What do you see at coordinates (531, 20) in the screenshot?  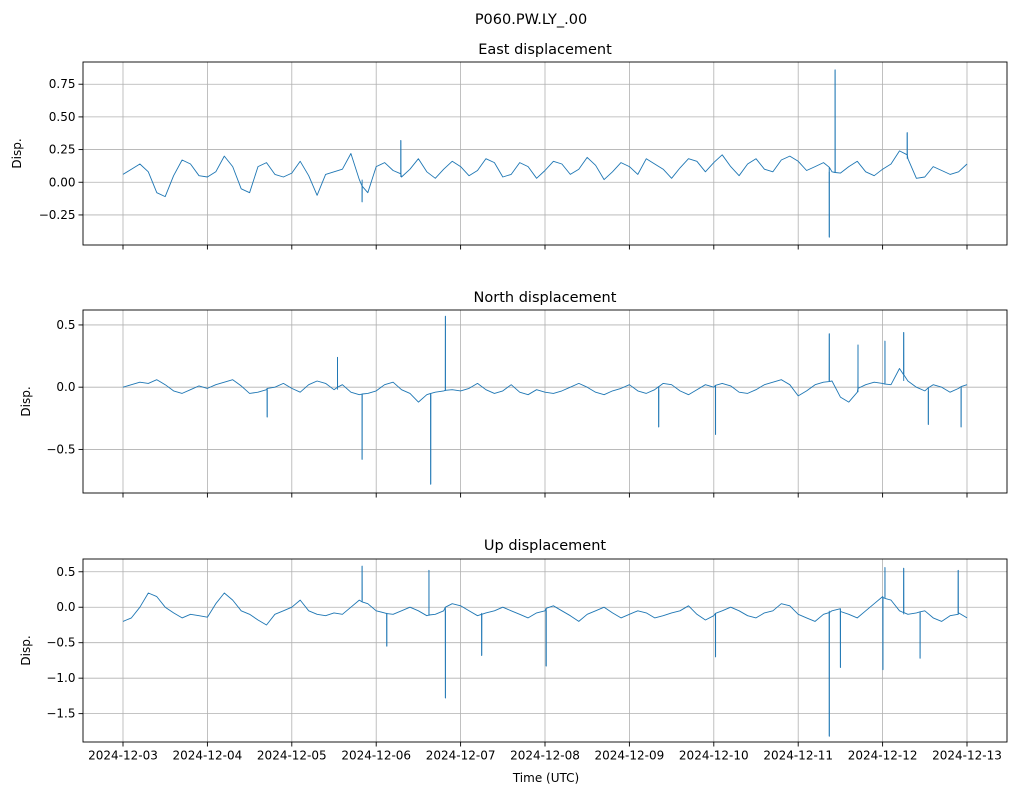 I see `figure-suptitle: P060.PW.LY_.00` at bounding box center [531, 20].